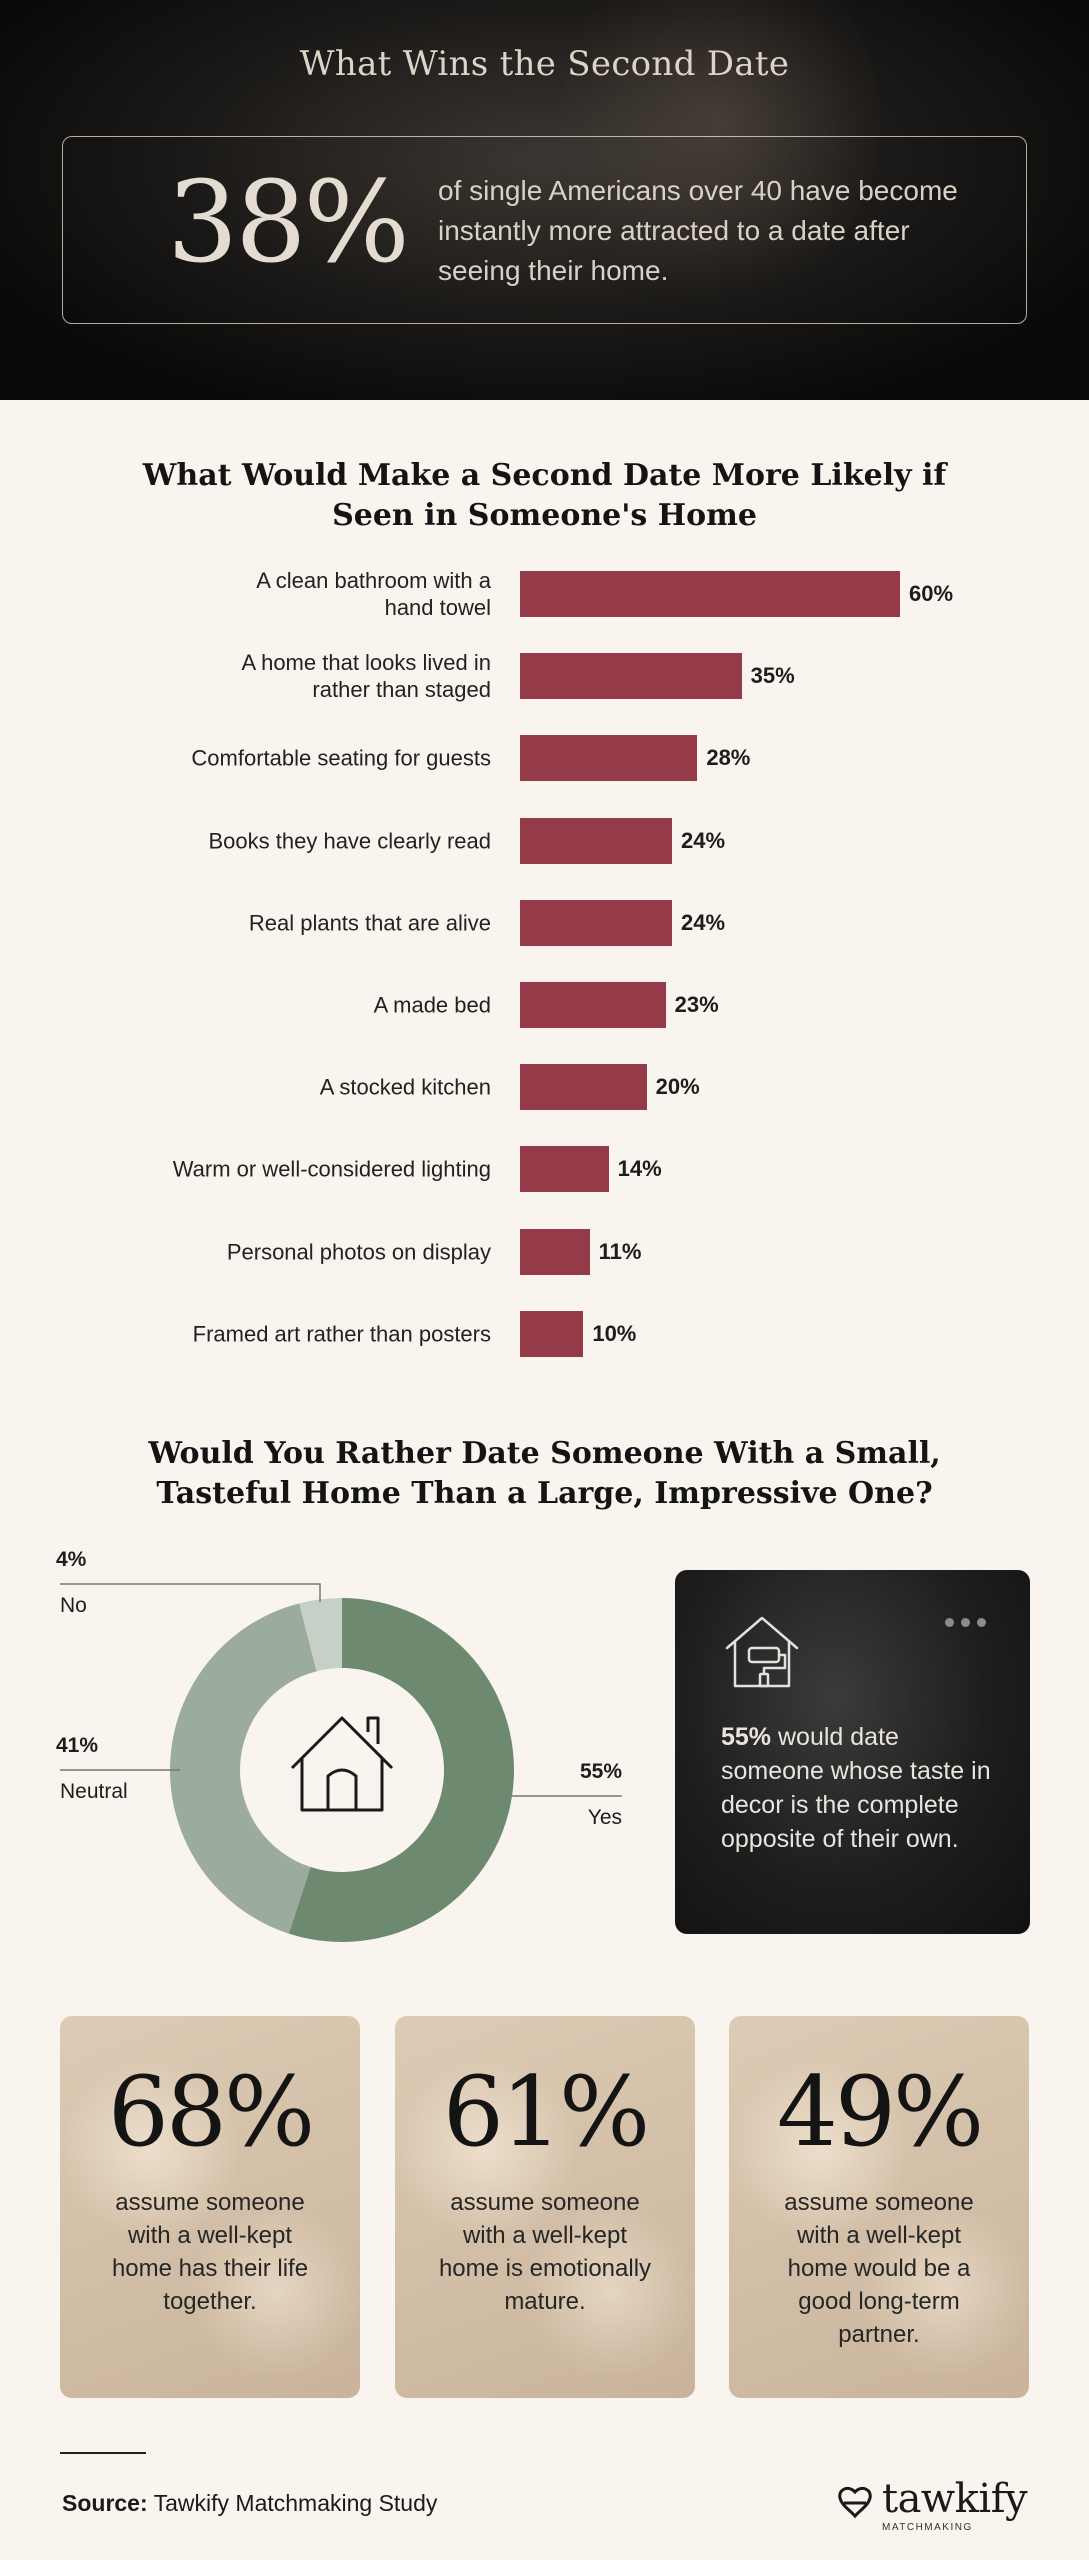  Describe the element at coordinates (437, 607) in the screenshot. I see `bar-category-label-line: hand towel` at that location.